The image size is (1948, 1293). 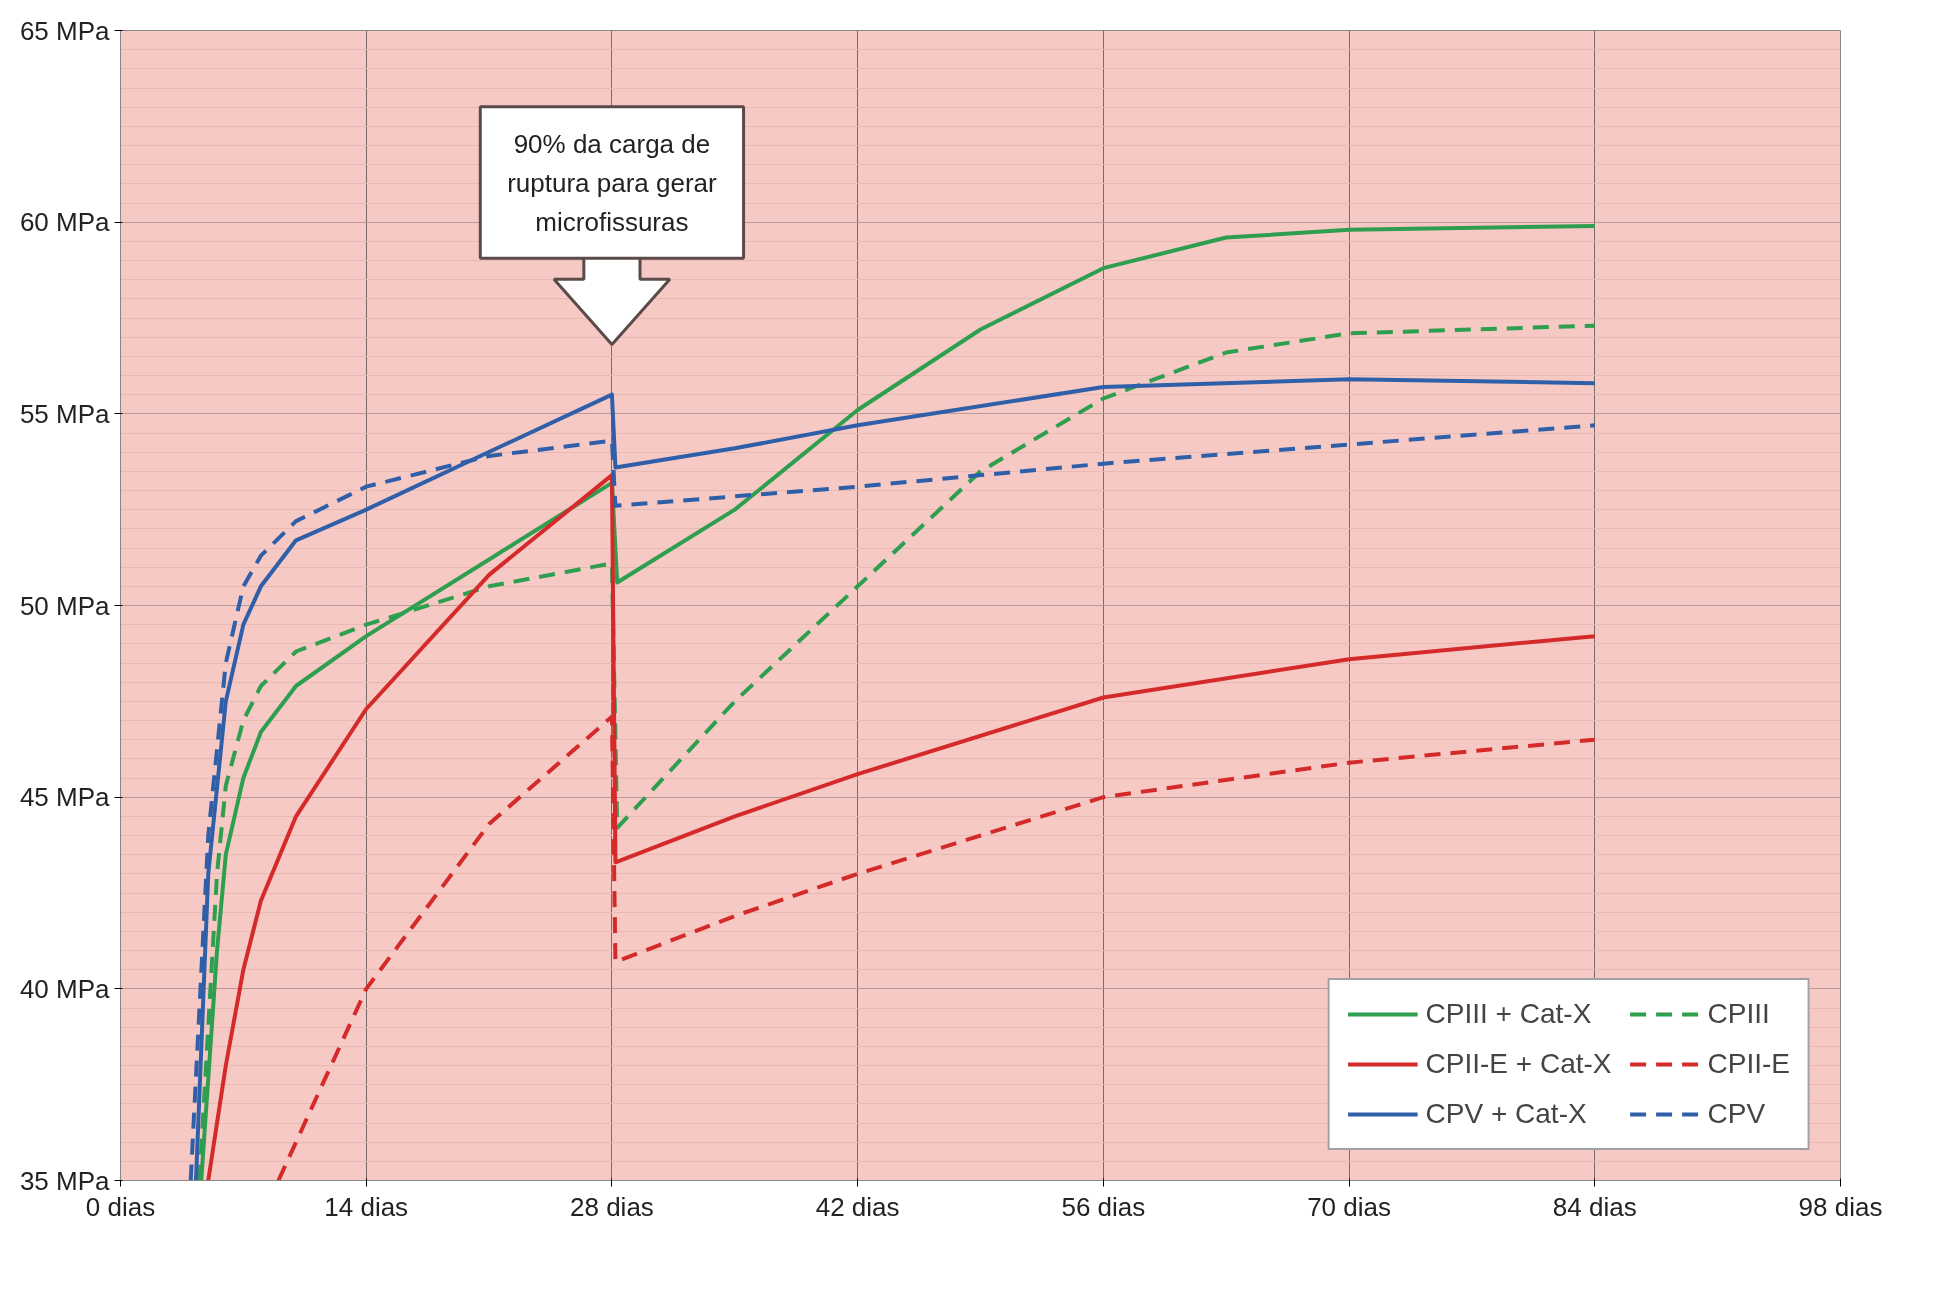 What do you see at coordinates (1518, 1064) in the screenshot?
I see `legend-label: CPII-E + Cat-X` at bounding box center [1518, 1064].